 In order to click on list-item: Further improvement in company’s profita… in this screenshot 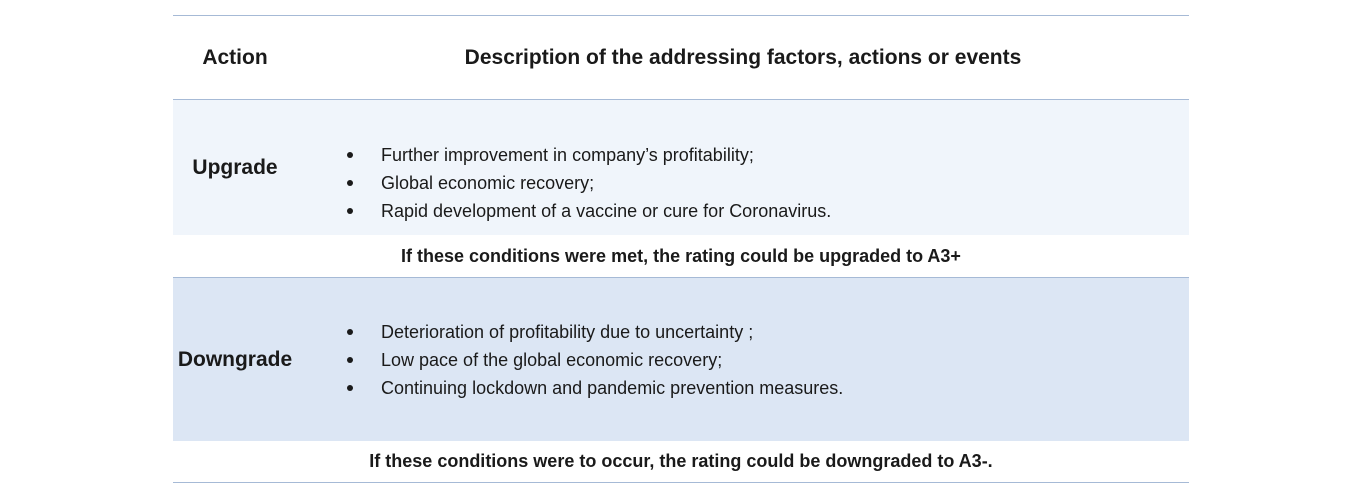, I will do `click(586, 155)`.